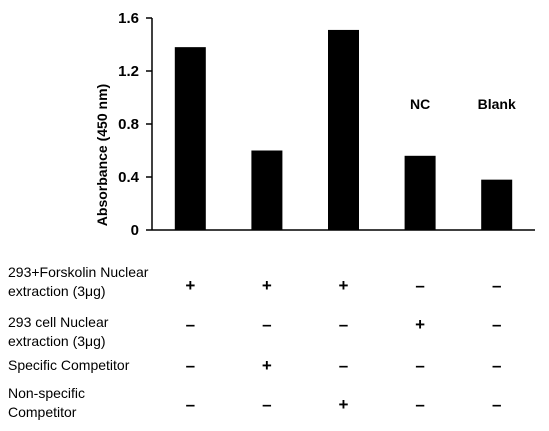 The height and width of the screenshot is (431, 549). What do you see at coordinates (128, 71) in the screenshot?
I see `y-tick-label: 1.2` at bounding box center [128, 71].